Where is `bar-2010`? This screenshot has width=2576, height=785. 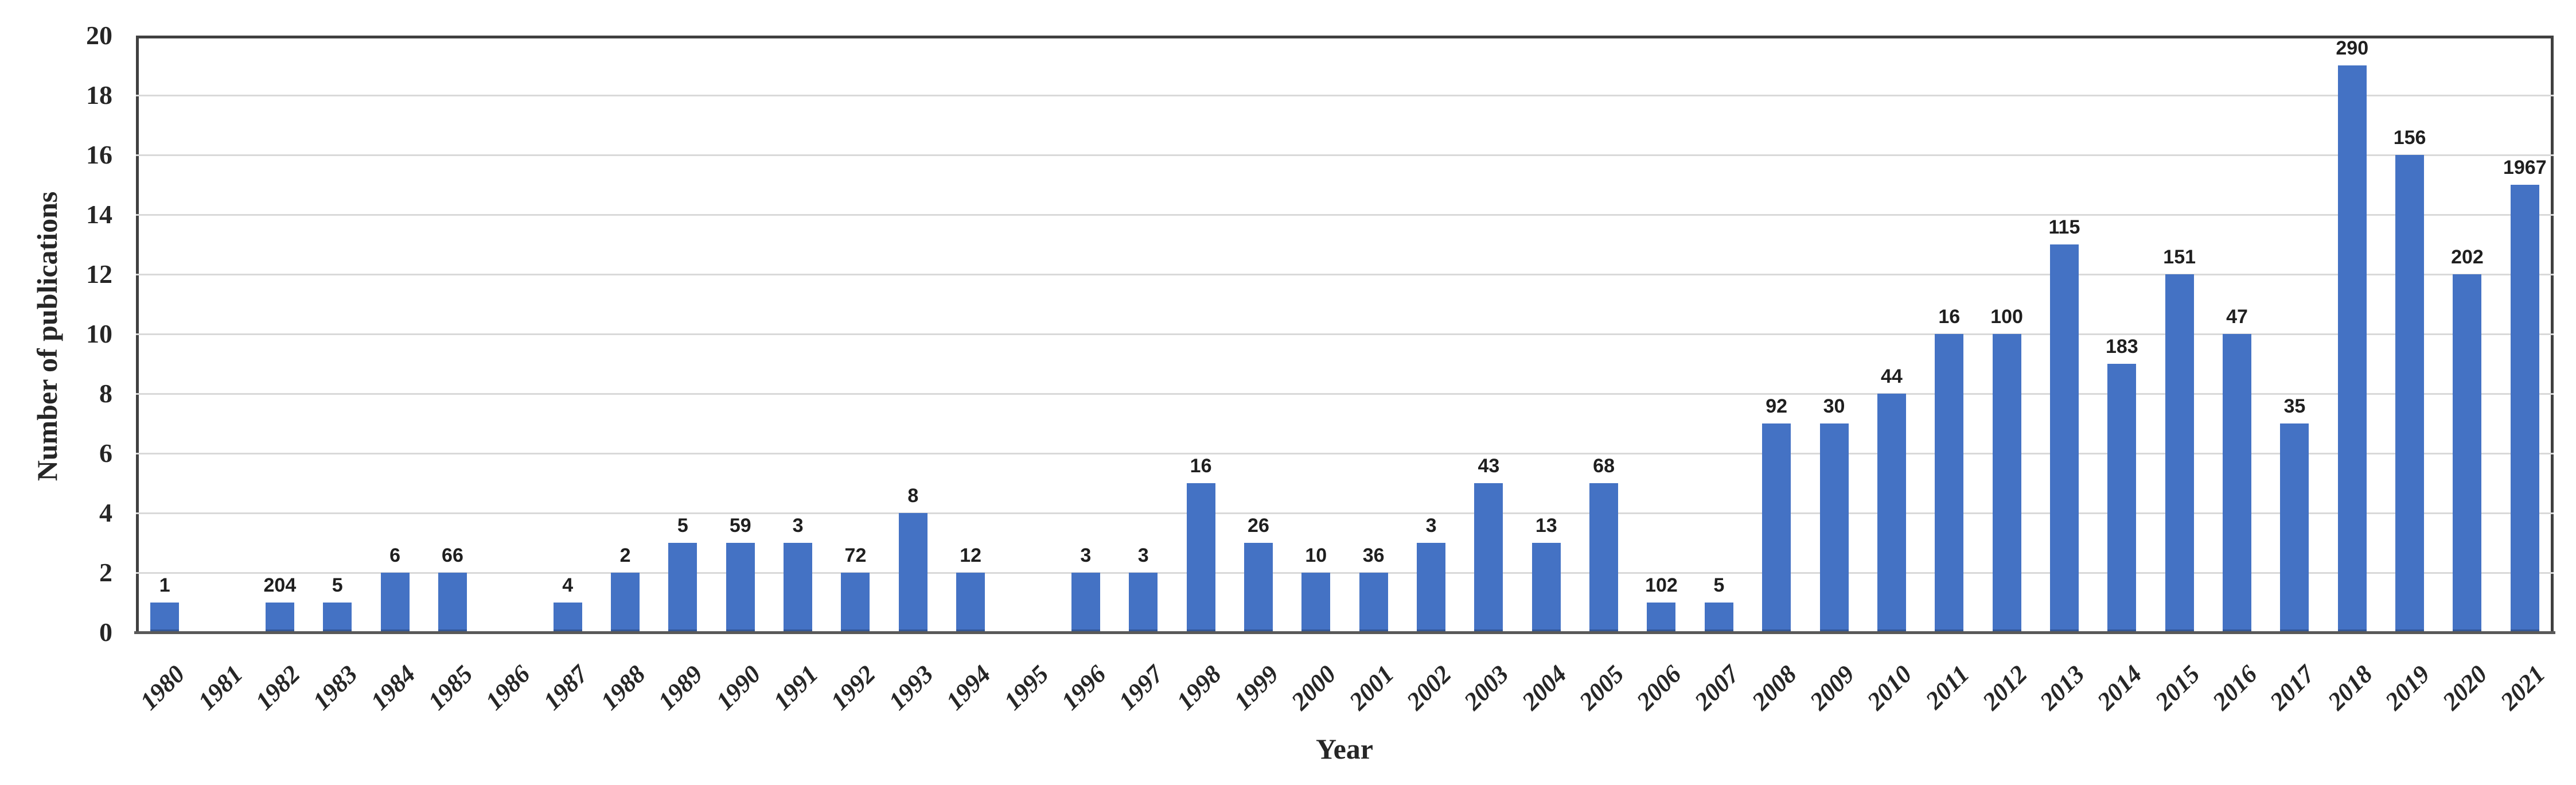
bar-2010 is located at coordinates (1891, 513).